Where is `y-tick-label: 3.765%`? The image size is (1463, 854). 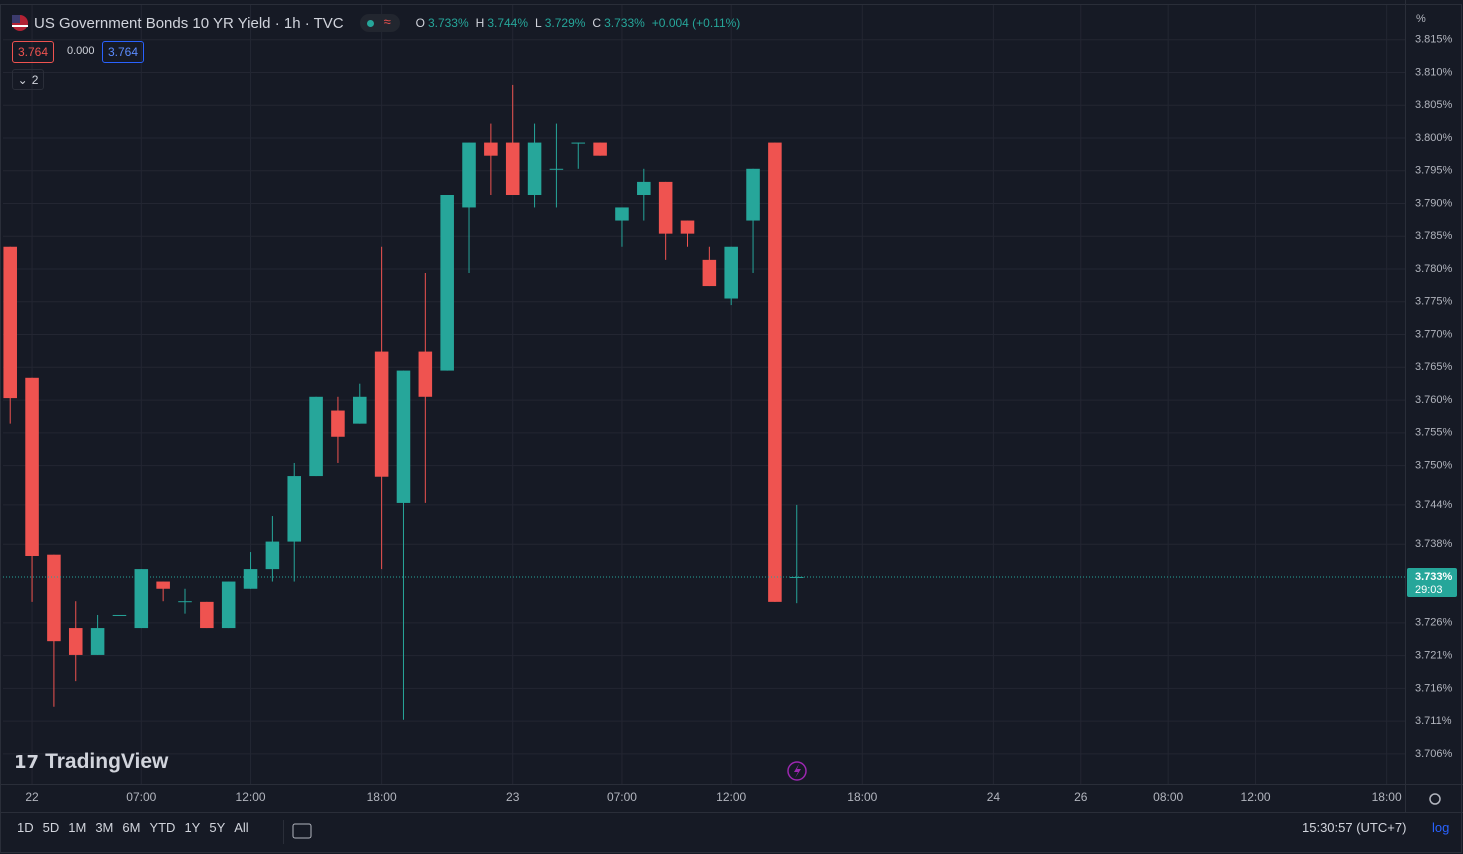 y-tick-label: 3.765% is located at coordinates (1434, 367).